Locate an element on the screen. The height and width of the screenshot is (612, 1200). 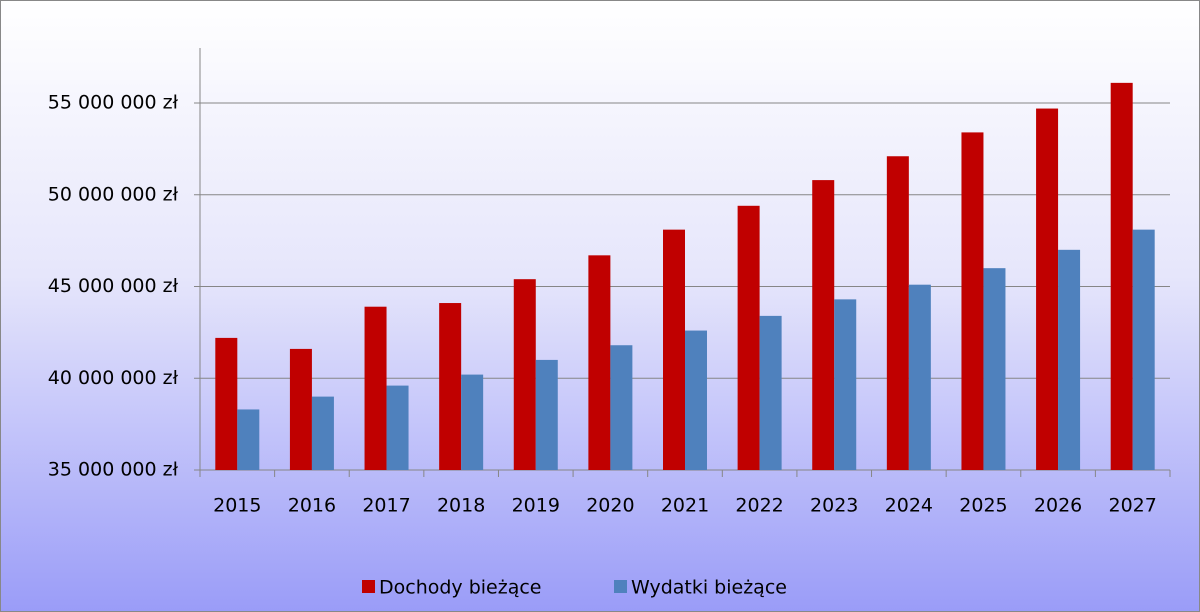
y-tick-label: 40 000 000 zł is located at coordinates (113, 378).